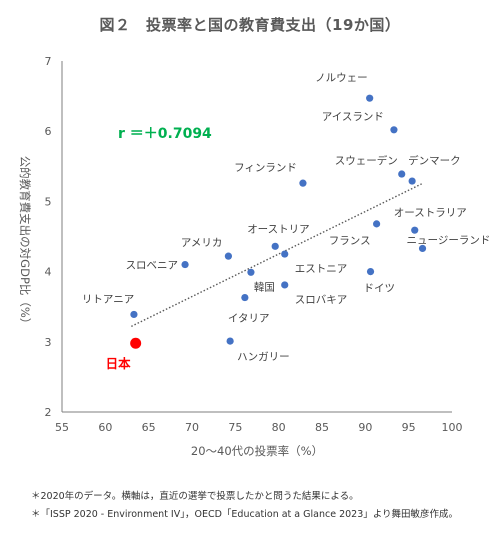 The image size is (500, 546). I want to click on point-label: ニュージーランド, so click(449, 240).